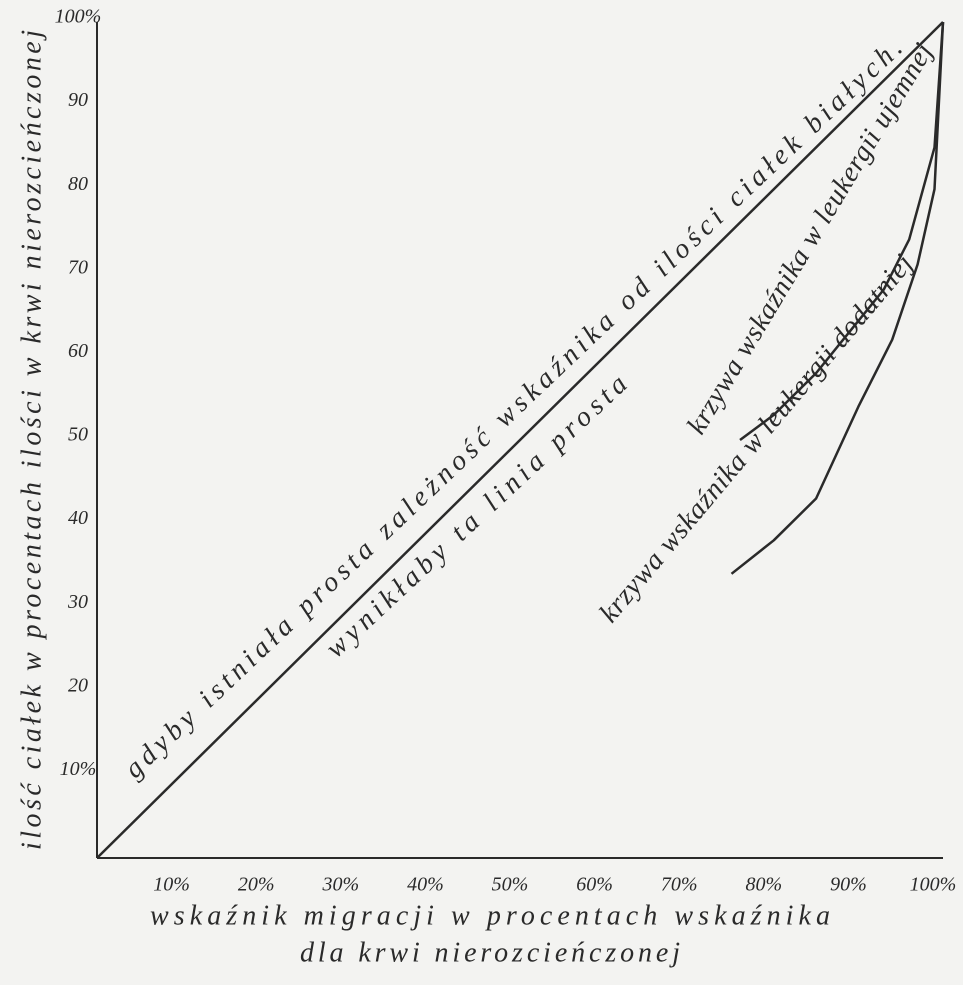 The width and height of the screenshot is (963, 985). Describe the element at coordinates (679, 885) in the screenshot. I see `x-tick-label: 70%` at that location.